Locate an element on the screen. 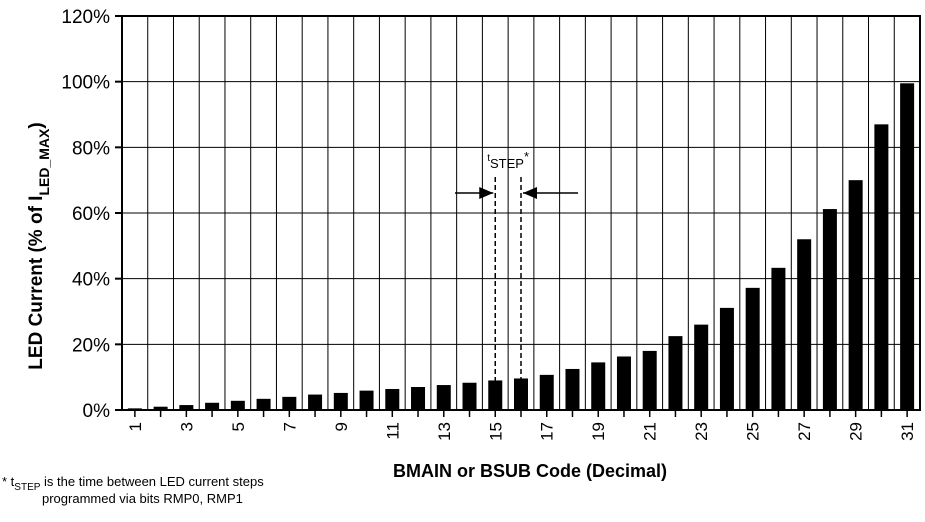  x-tick-label: 17 is located at coordinates (547, 431).